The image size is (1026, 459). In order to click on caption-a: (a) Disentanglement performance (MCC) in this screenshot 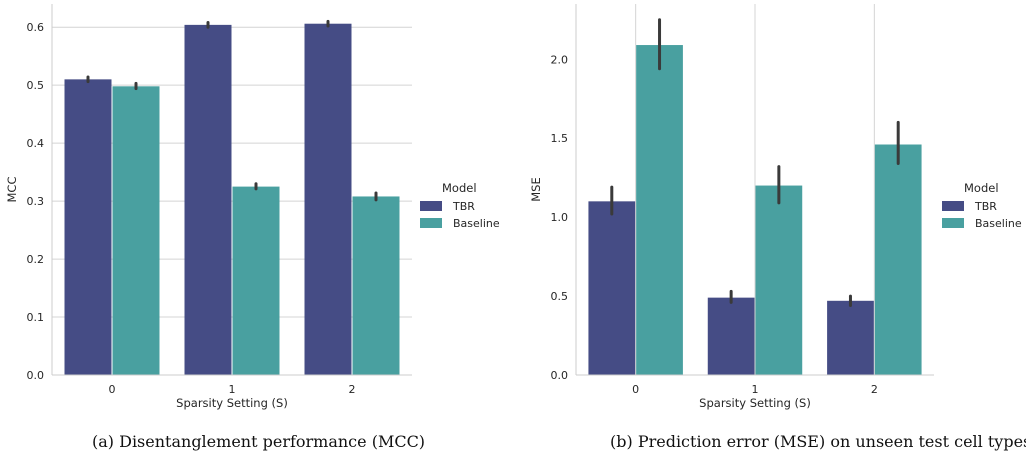, I will do `click(259, 441)`.